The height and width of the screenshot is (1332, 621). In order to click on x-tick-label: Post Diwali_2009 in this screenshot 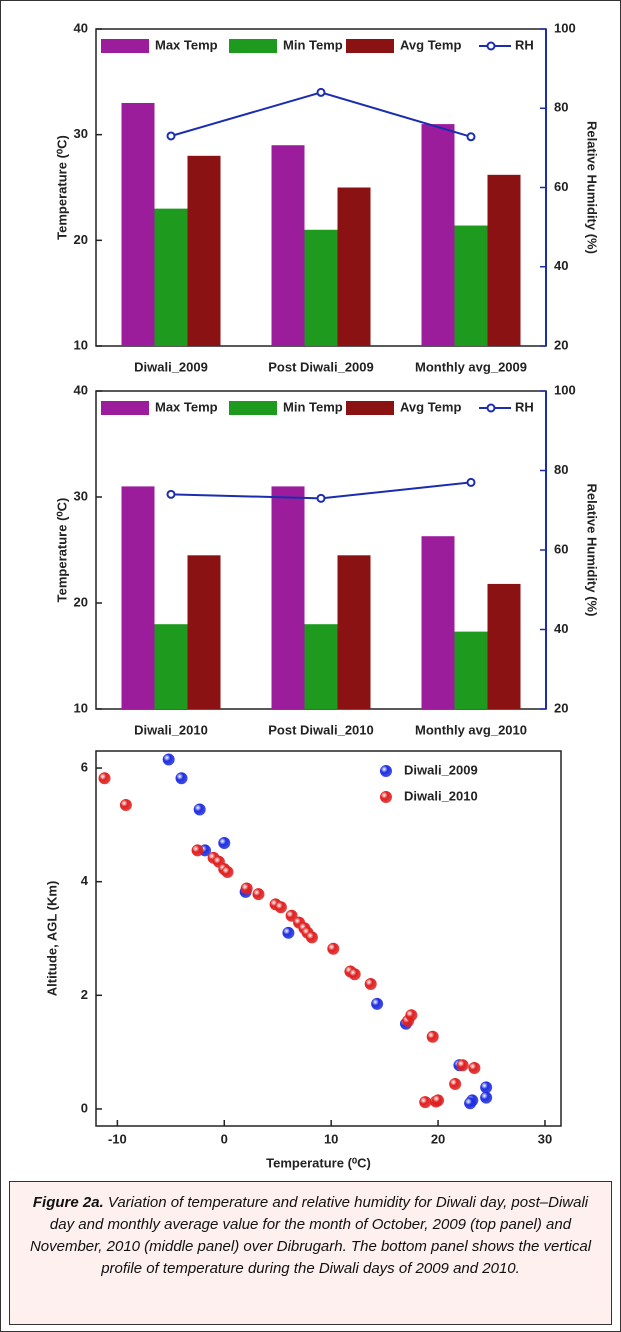, I will do `click(321, 366)`.